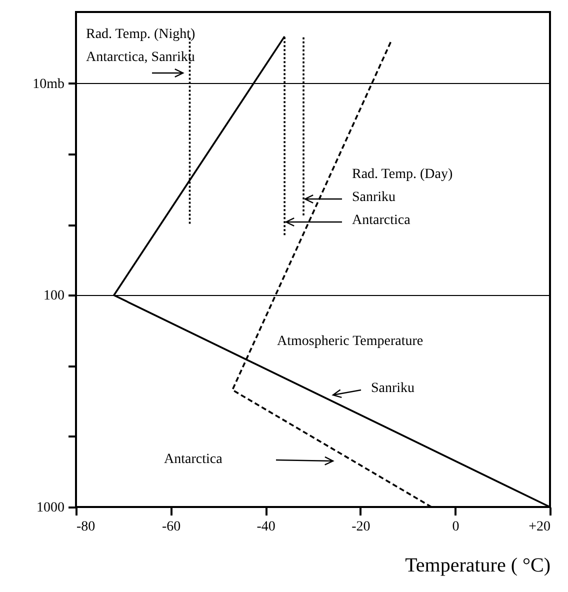  I want to click on annotation: Rad. Temp. (Night), so click(141, 34).